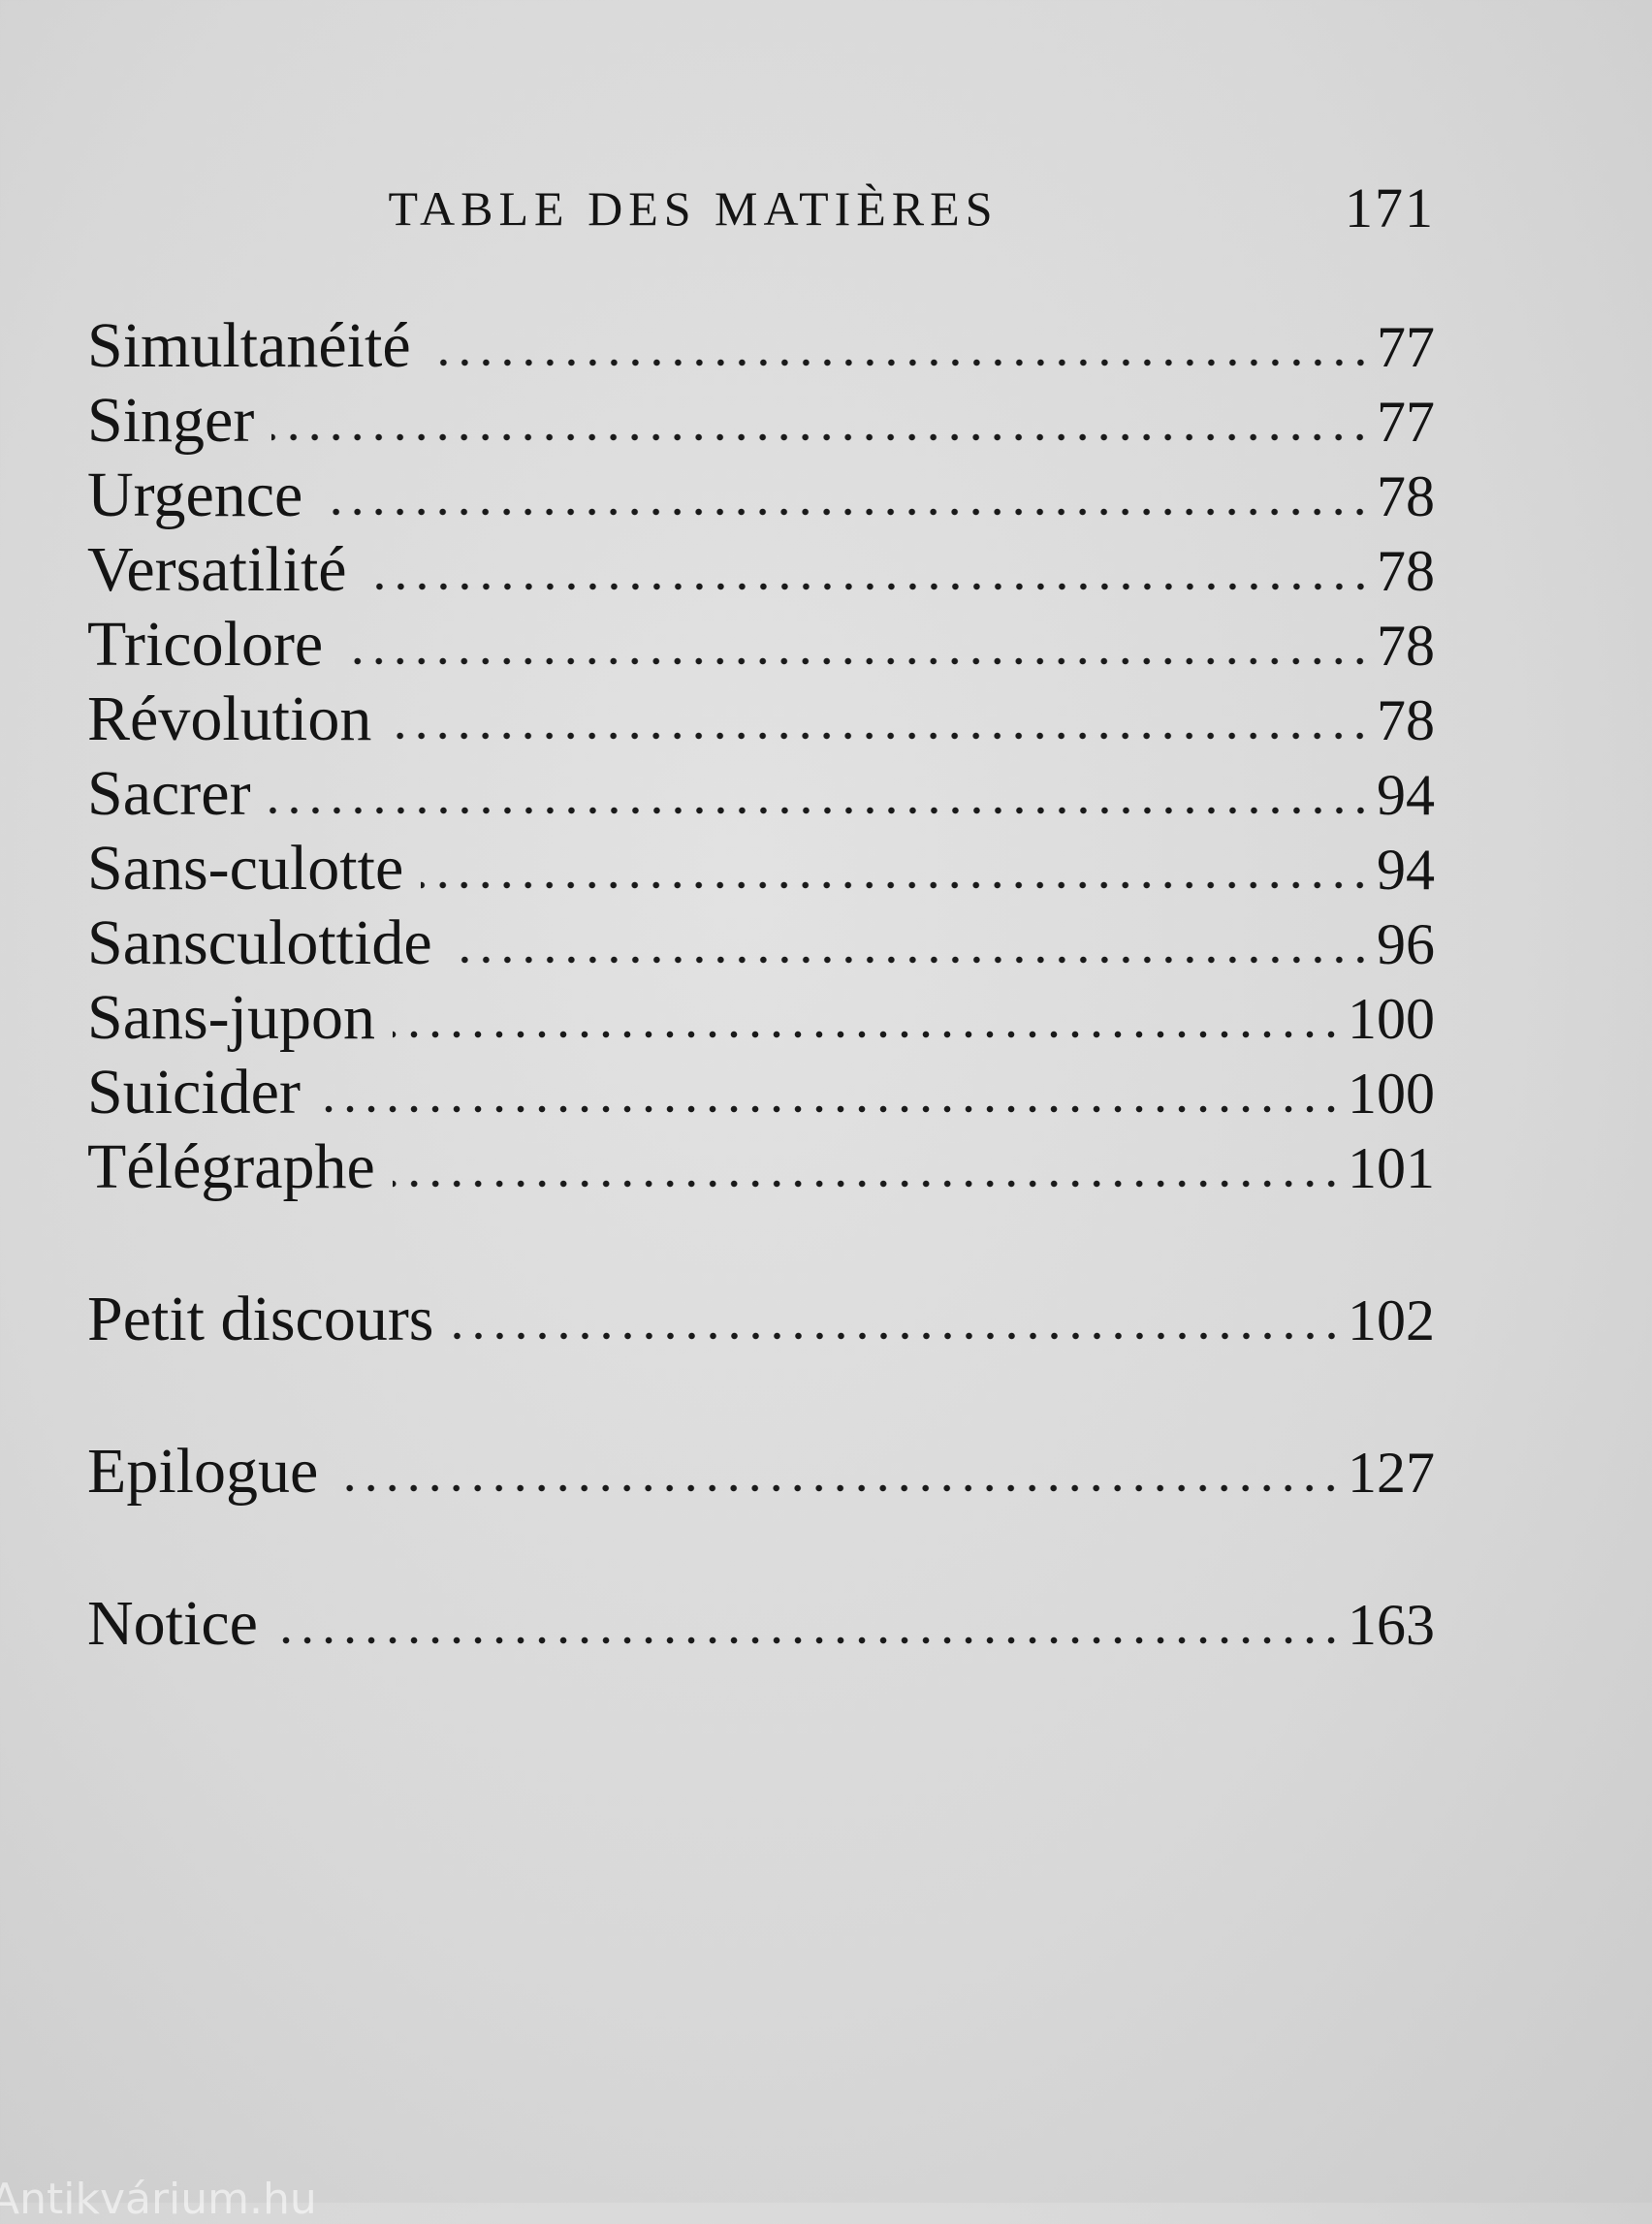  What do you see at coordinates (761, 420) in the screenshot?
I see `toc-entry: Singer 77` at bounding box center [761, 420].